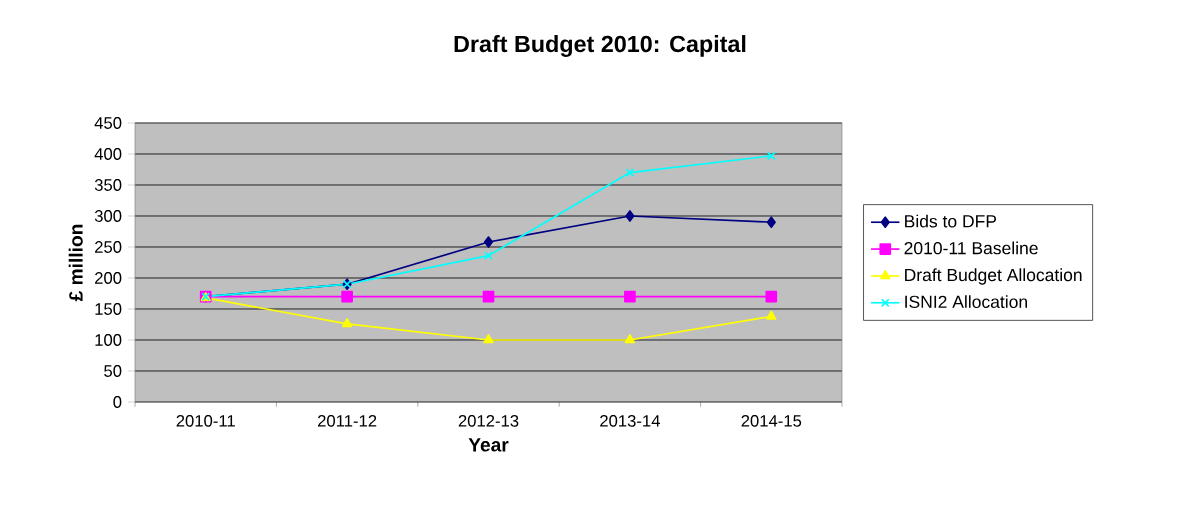  Describe the element at coordinates (108, 216) in the screenshot. I see `y-tick-label: 300` at that location.